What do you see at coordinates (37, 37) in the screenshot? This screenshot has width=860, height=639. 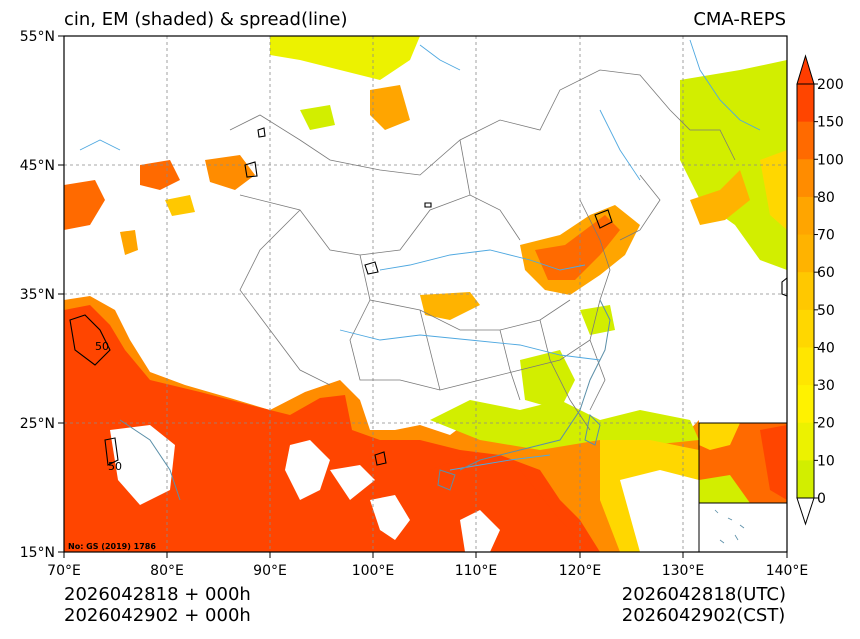 I see `lat-label: 55°N` at bounding box center [37, 37].